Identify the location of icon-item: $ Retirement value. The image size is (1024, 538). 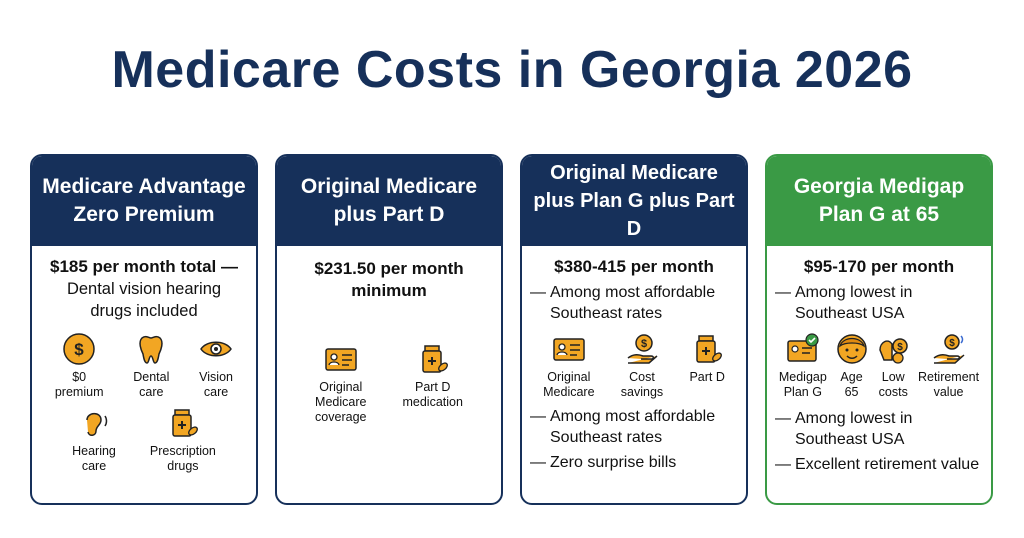
(948, 366).